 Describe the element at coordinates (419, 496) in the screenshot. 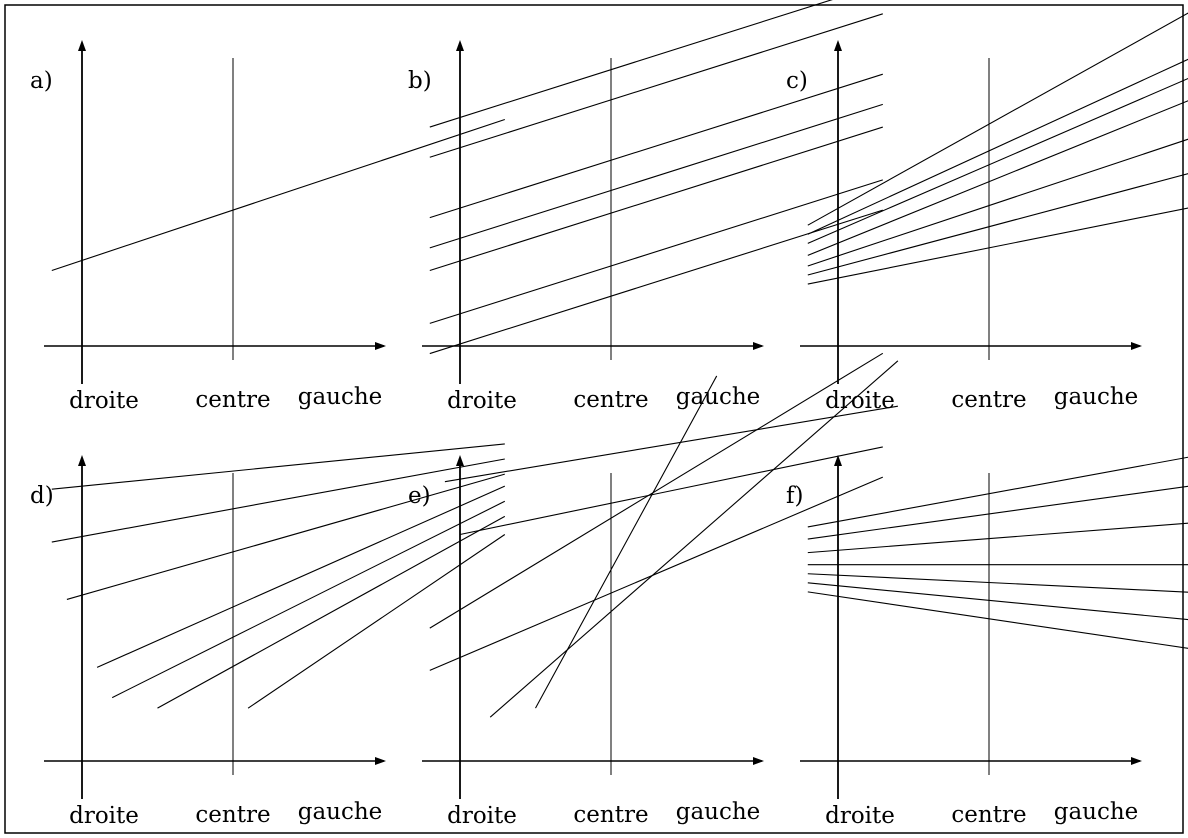

I see `panel-label: e)` at that location.